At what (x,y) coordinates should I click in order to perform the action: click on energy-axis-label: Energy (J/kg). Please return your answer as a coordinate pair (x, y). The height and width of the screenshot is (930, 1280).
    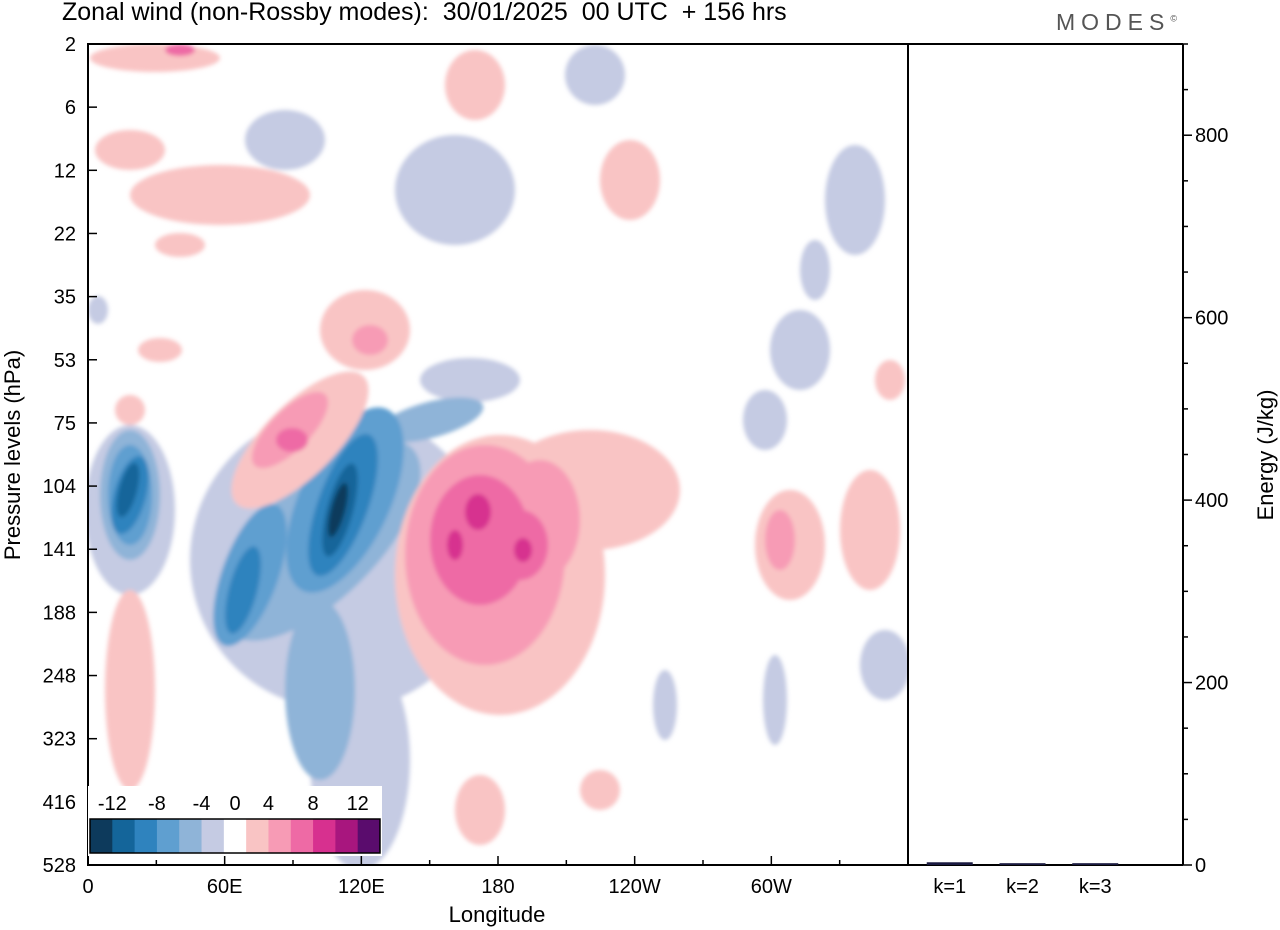
    Looking at the image, I should click on (1265, 455).